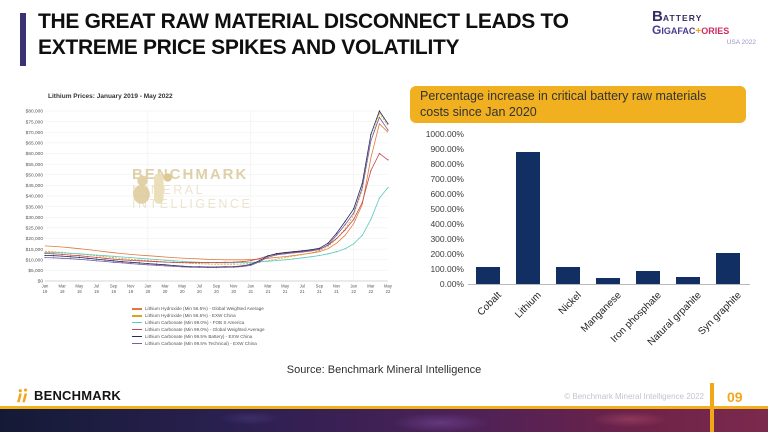 This screenshot has height=432, width=768. What do you see at coordinates (35, 197) in the screenshot?
I see `y-tick-label: $40,000` at bounding box center [35, 197].